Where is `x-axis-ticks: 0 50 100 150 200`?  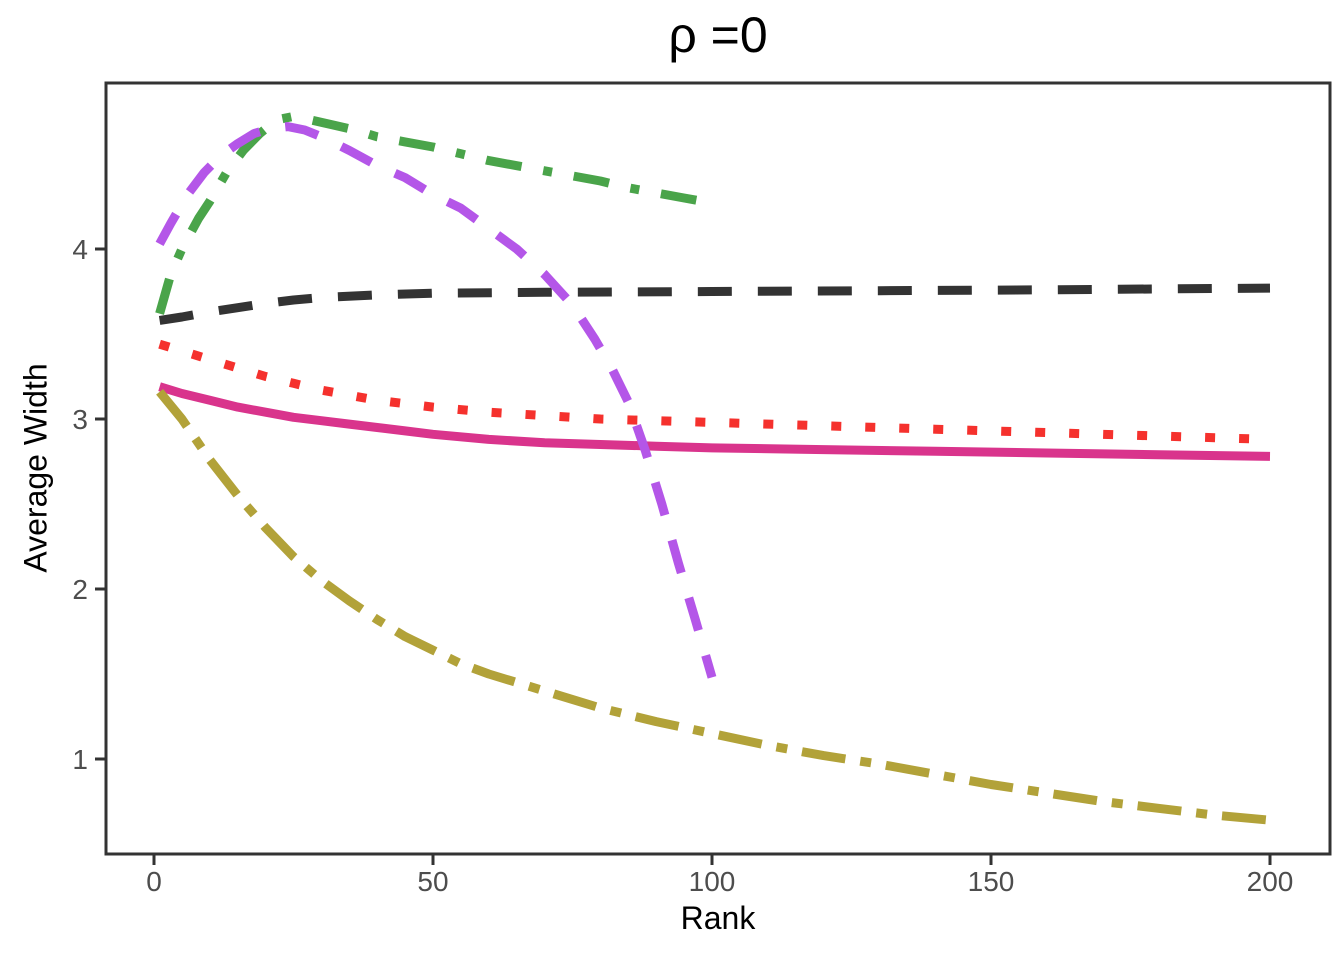 x-axis-ticks: 0 50 100 150 200 is located at coordinates (719, 875).